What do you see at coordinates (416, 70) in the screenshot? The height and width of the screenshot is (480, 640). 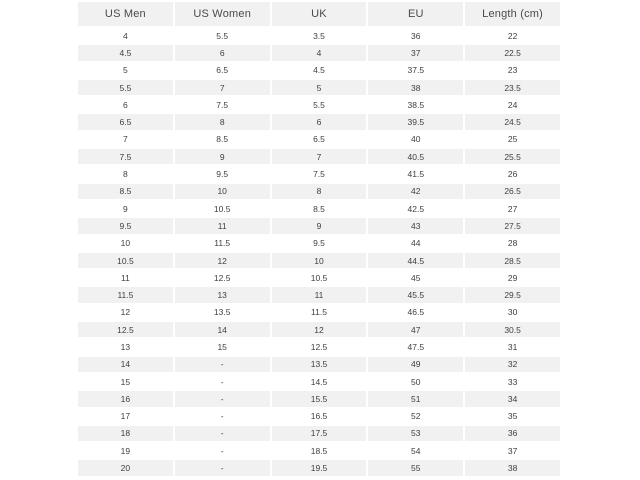 I see `table-cell: 37.5` at bounding box center [416, 70].